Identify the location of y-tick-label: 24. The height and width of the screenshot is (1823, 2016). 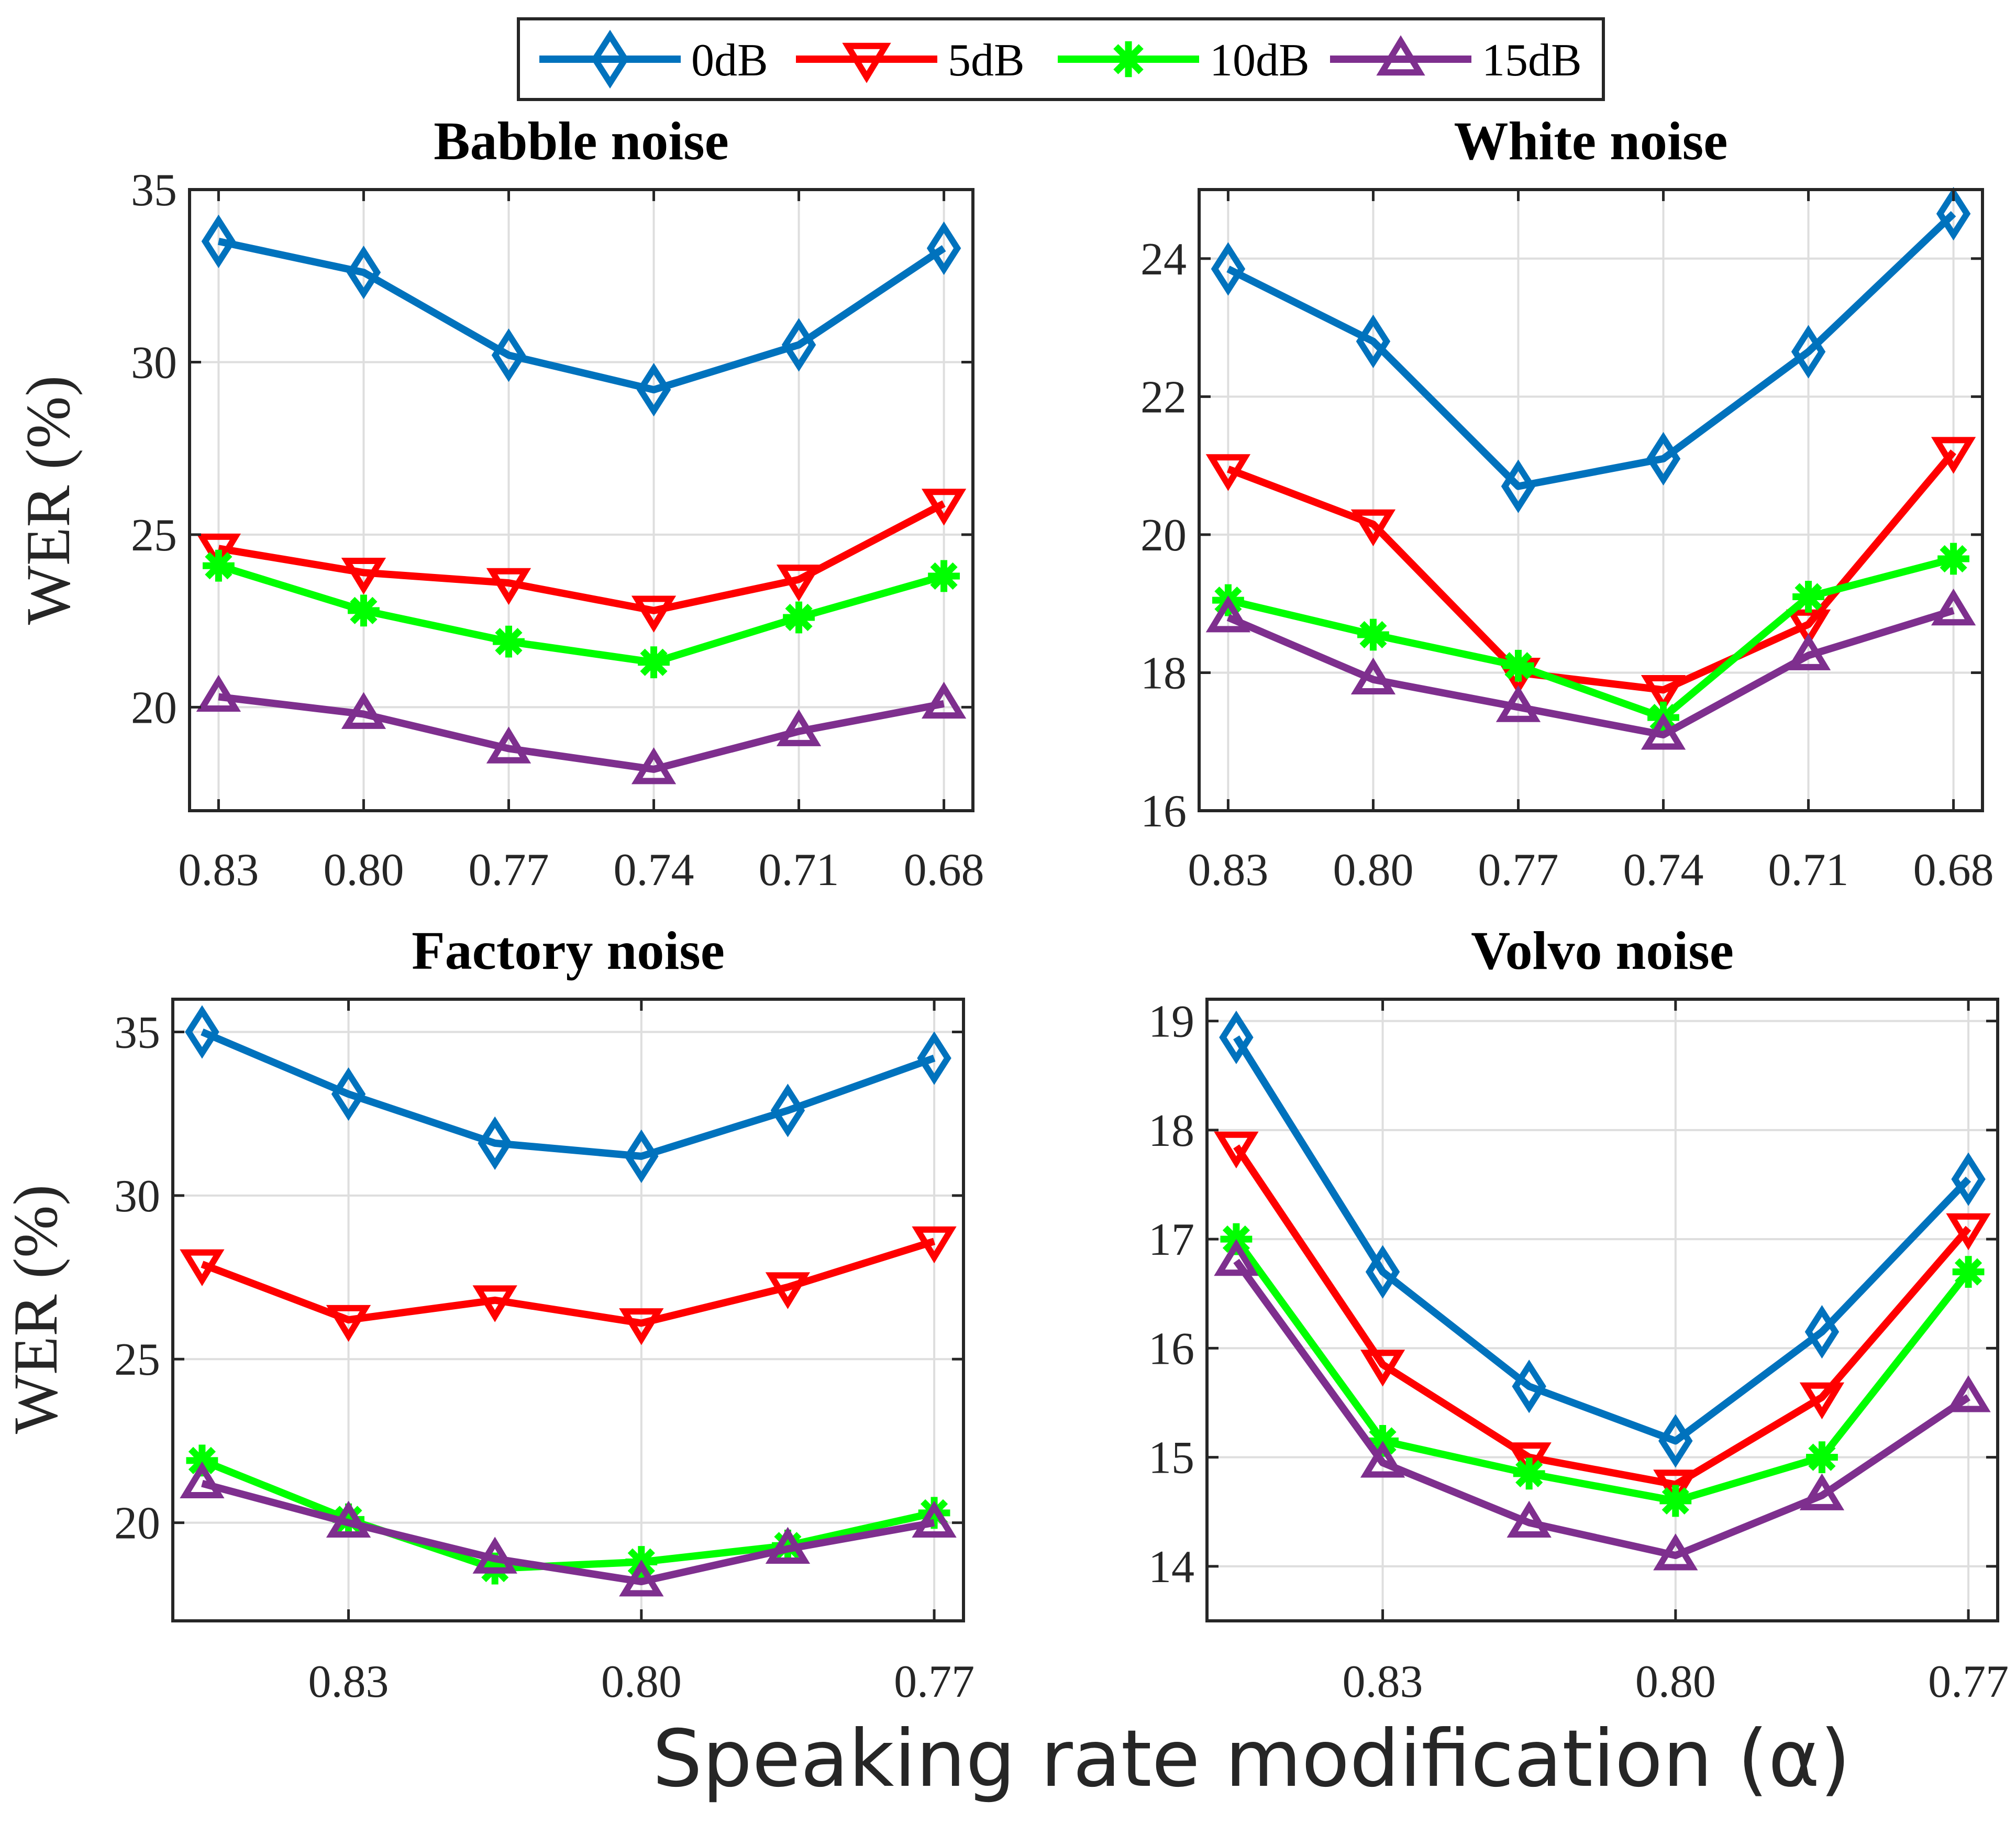
(1164, 259).